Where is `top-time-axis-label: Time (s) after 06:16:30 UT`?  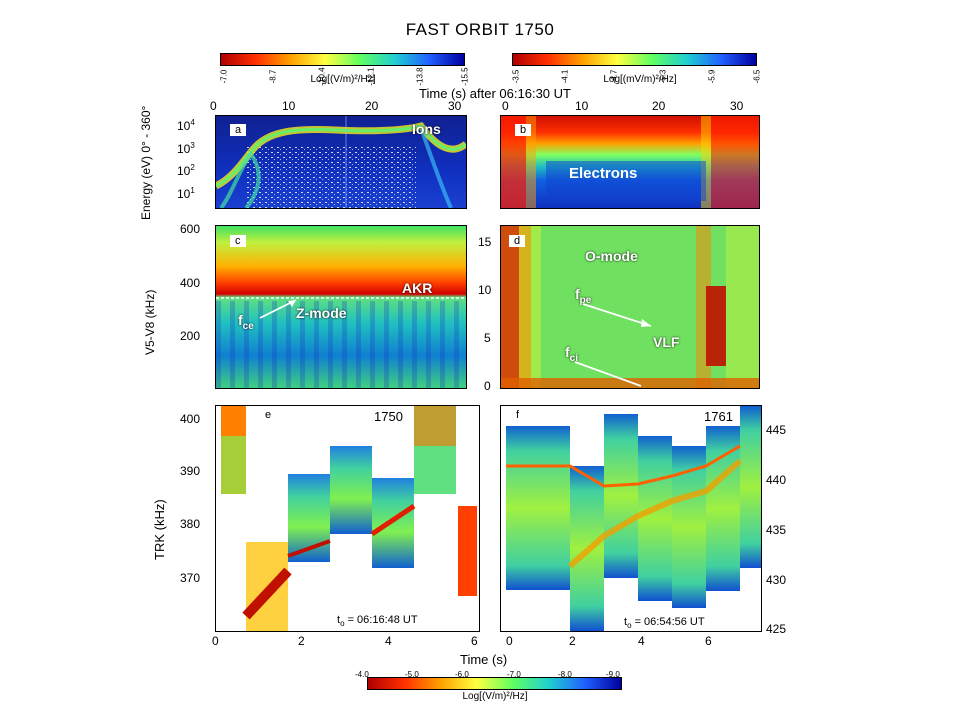 top-time-axis-label: Time (s) after 06:16:30 UT is located at coordinates (495, 93).